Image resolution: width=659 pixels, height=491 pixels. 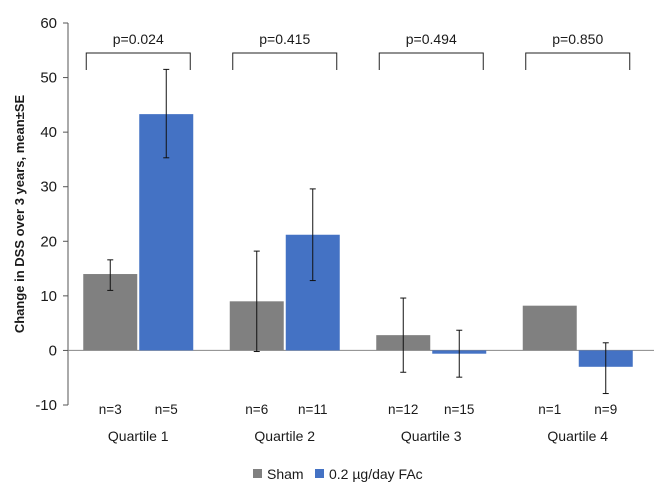 What do you see at coordinates (431, 39) in the screenshot?
I see `p-value-label: p=0.494` at bounding box center [431, 39].